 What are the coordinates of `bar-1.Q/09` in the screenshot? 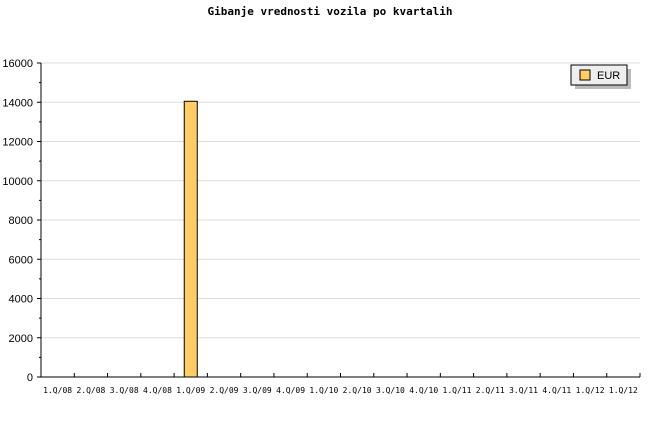 It's located at (190, 239).